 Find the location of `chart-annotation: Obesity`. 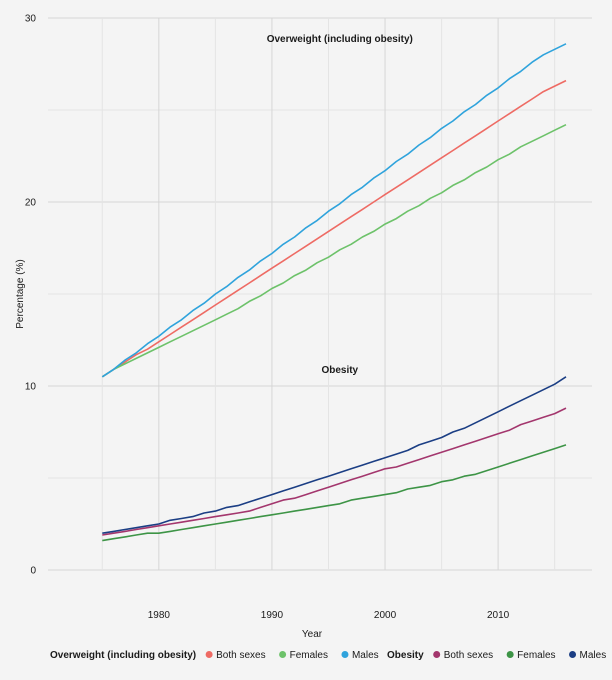

chart-annotation: Obesity is located at coordinates (339, 370).